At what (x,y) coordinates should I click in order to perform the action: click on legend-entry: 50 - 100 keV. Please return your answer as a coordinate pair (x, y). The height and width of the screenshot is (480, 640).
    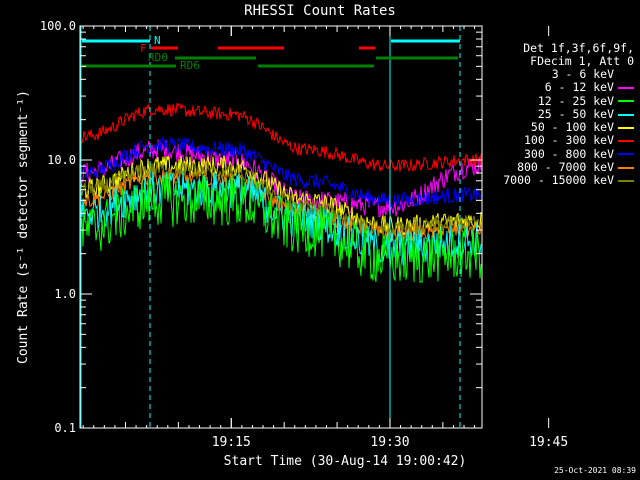
    Looking at the image, I should click on (559, 127).